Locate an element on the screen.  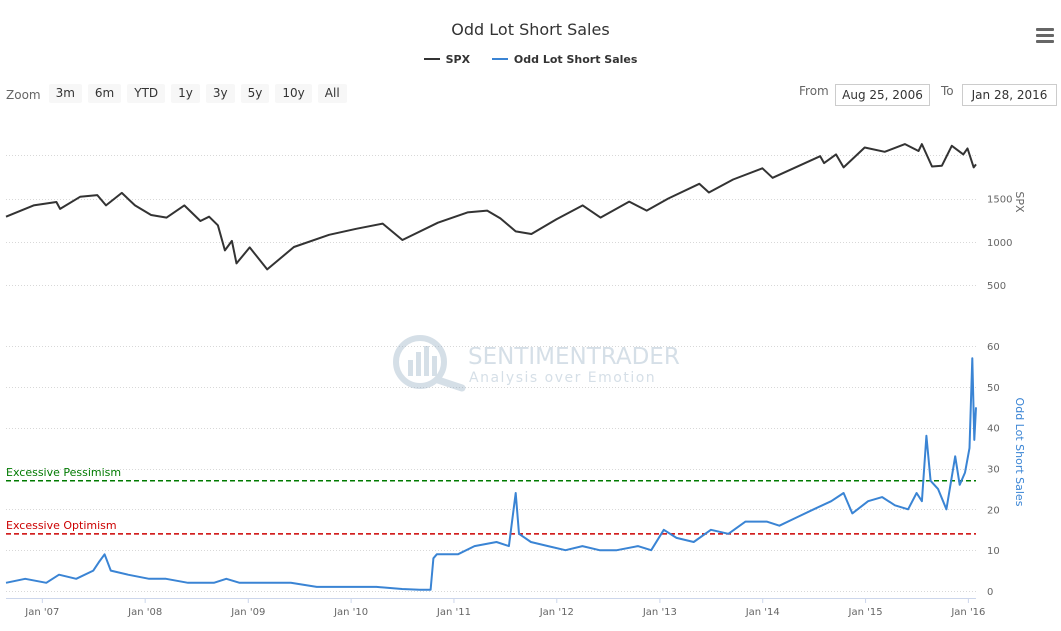
y-tick-label: 1000 is located at coordinates (999, 243).